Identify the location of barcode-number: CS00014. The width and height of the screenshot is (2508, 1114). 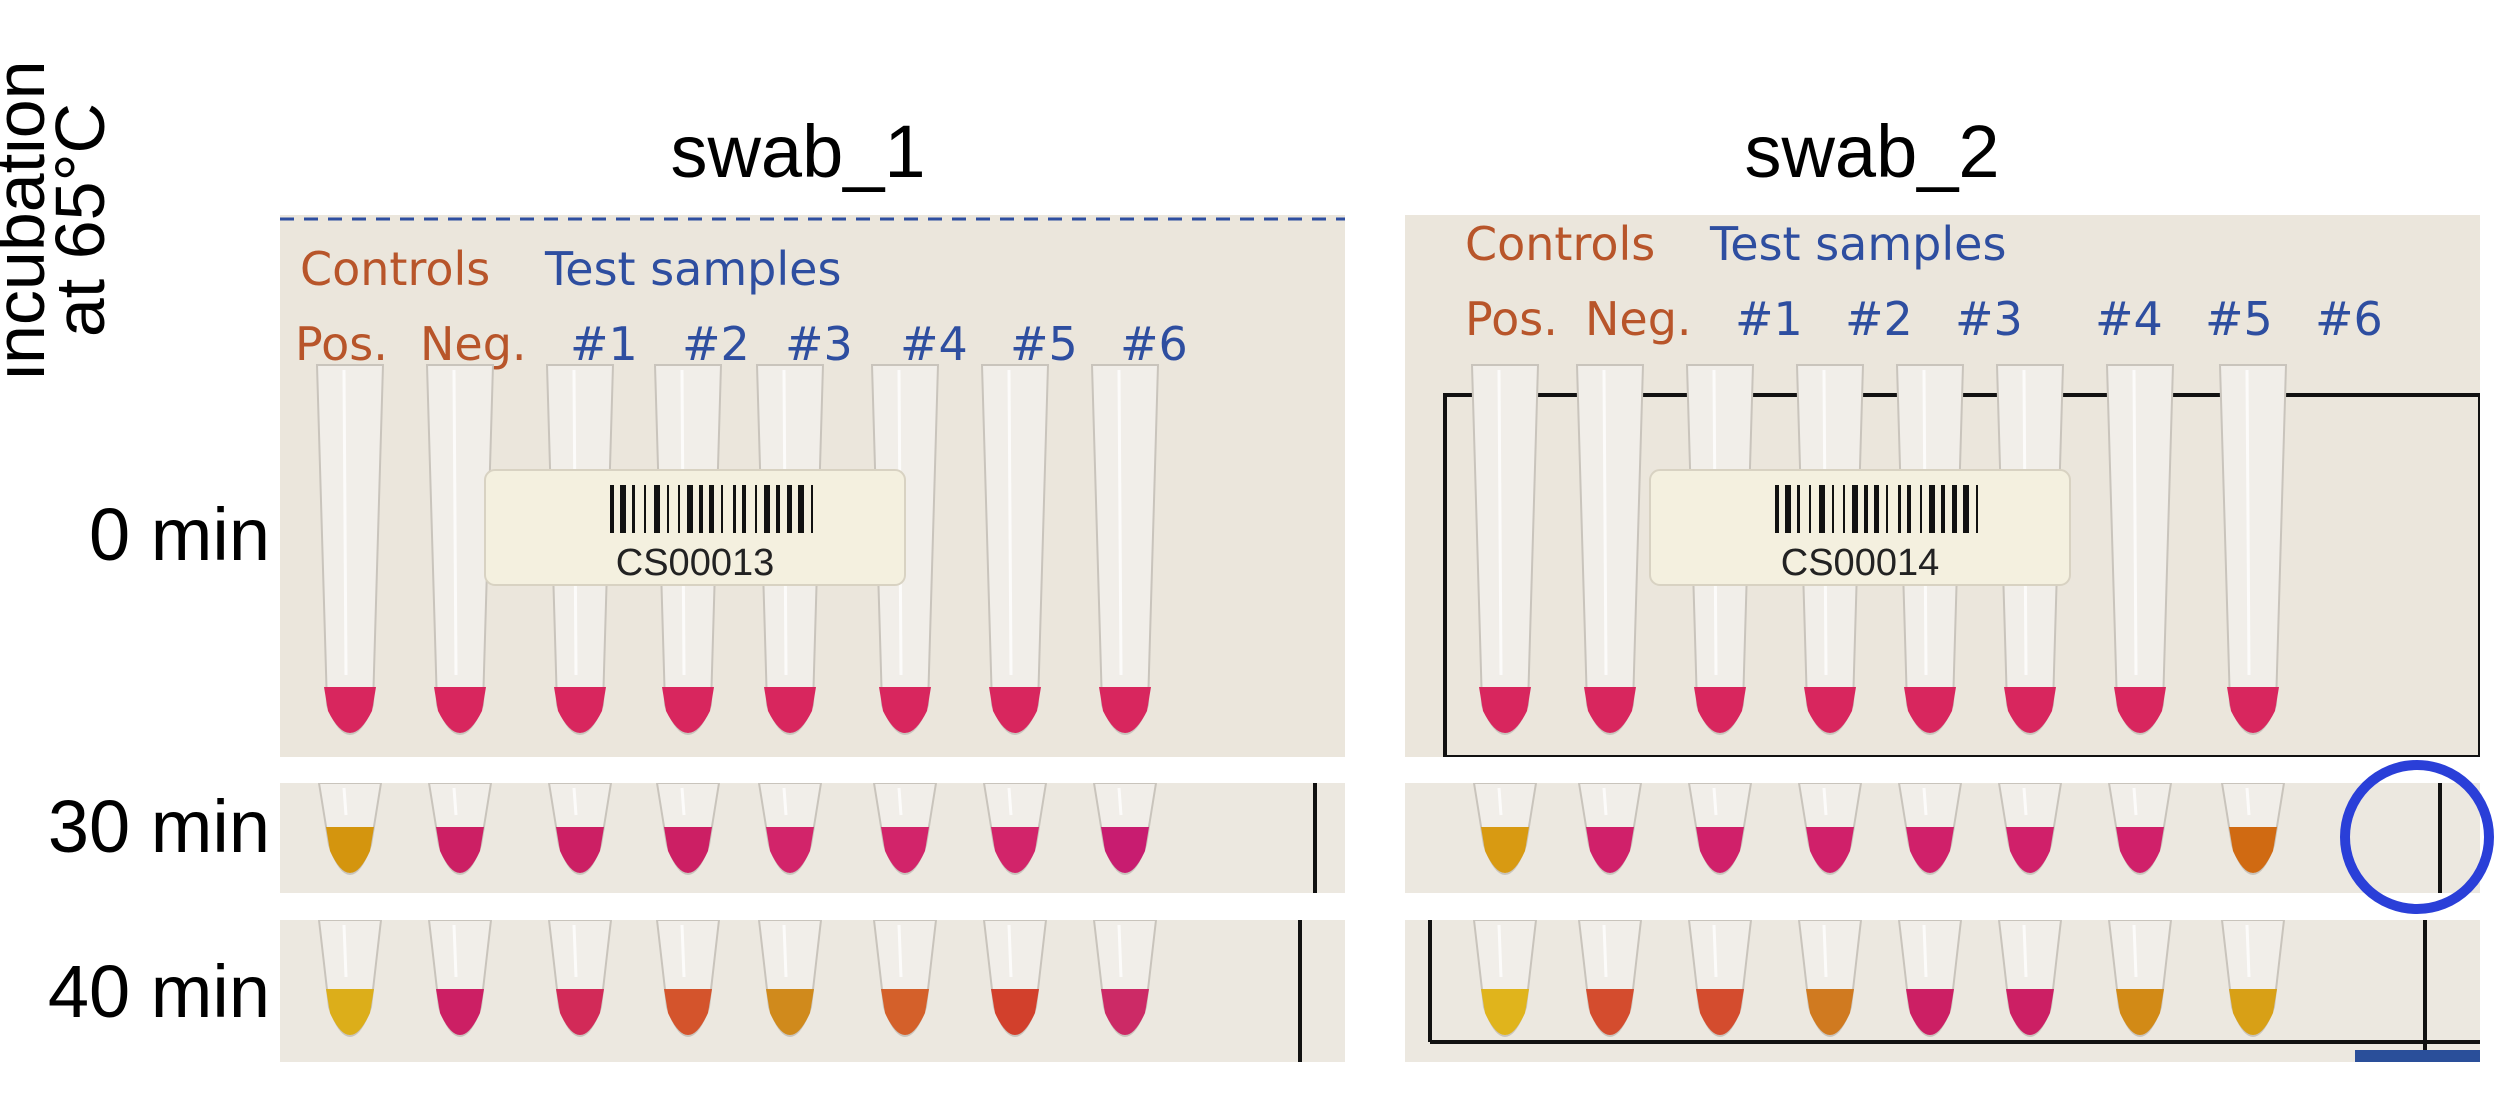
(1860, 563).